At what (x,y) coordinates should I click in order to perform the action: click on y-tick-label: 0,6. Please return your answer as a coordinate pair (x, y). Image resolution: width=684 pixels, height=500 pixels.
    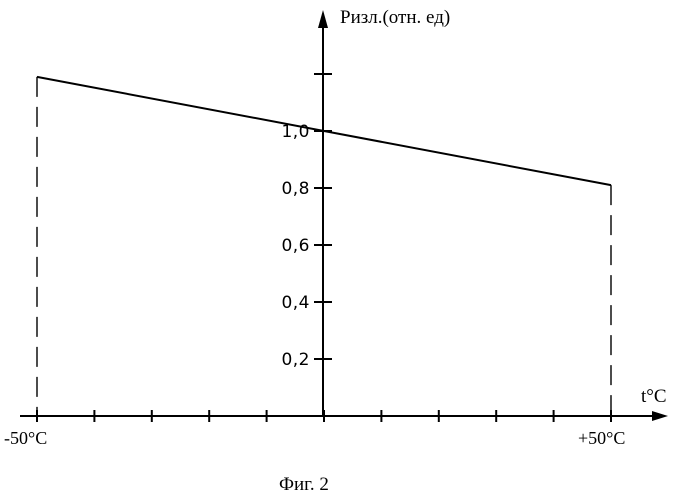
    Looking at the image, I should click on (295, 246).